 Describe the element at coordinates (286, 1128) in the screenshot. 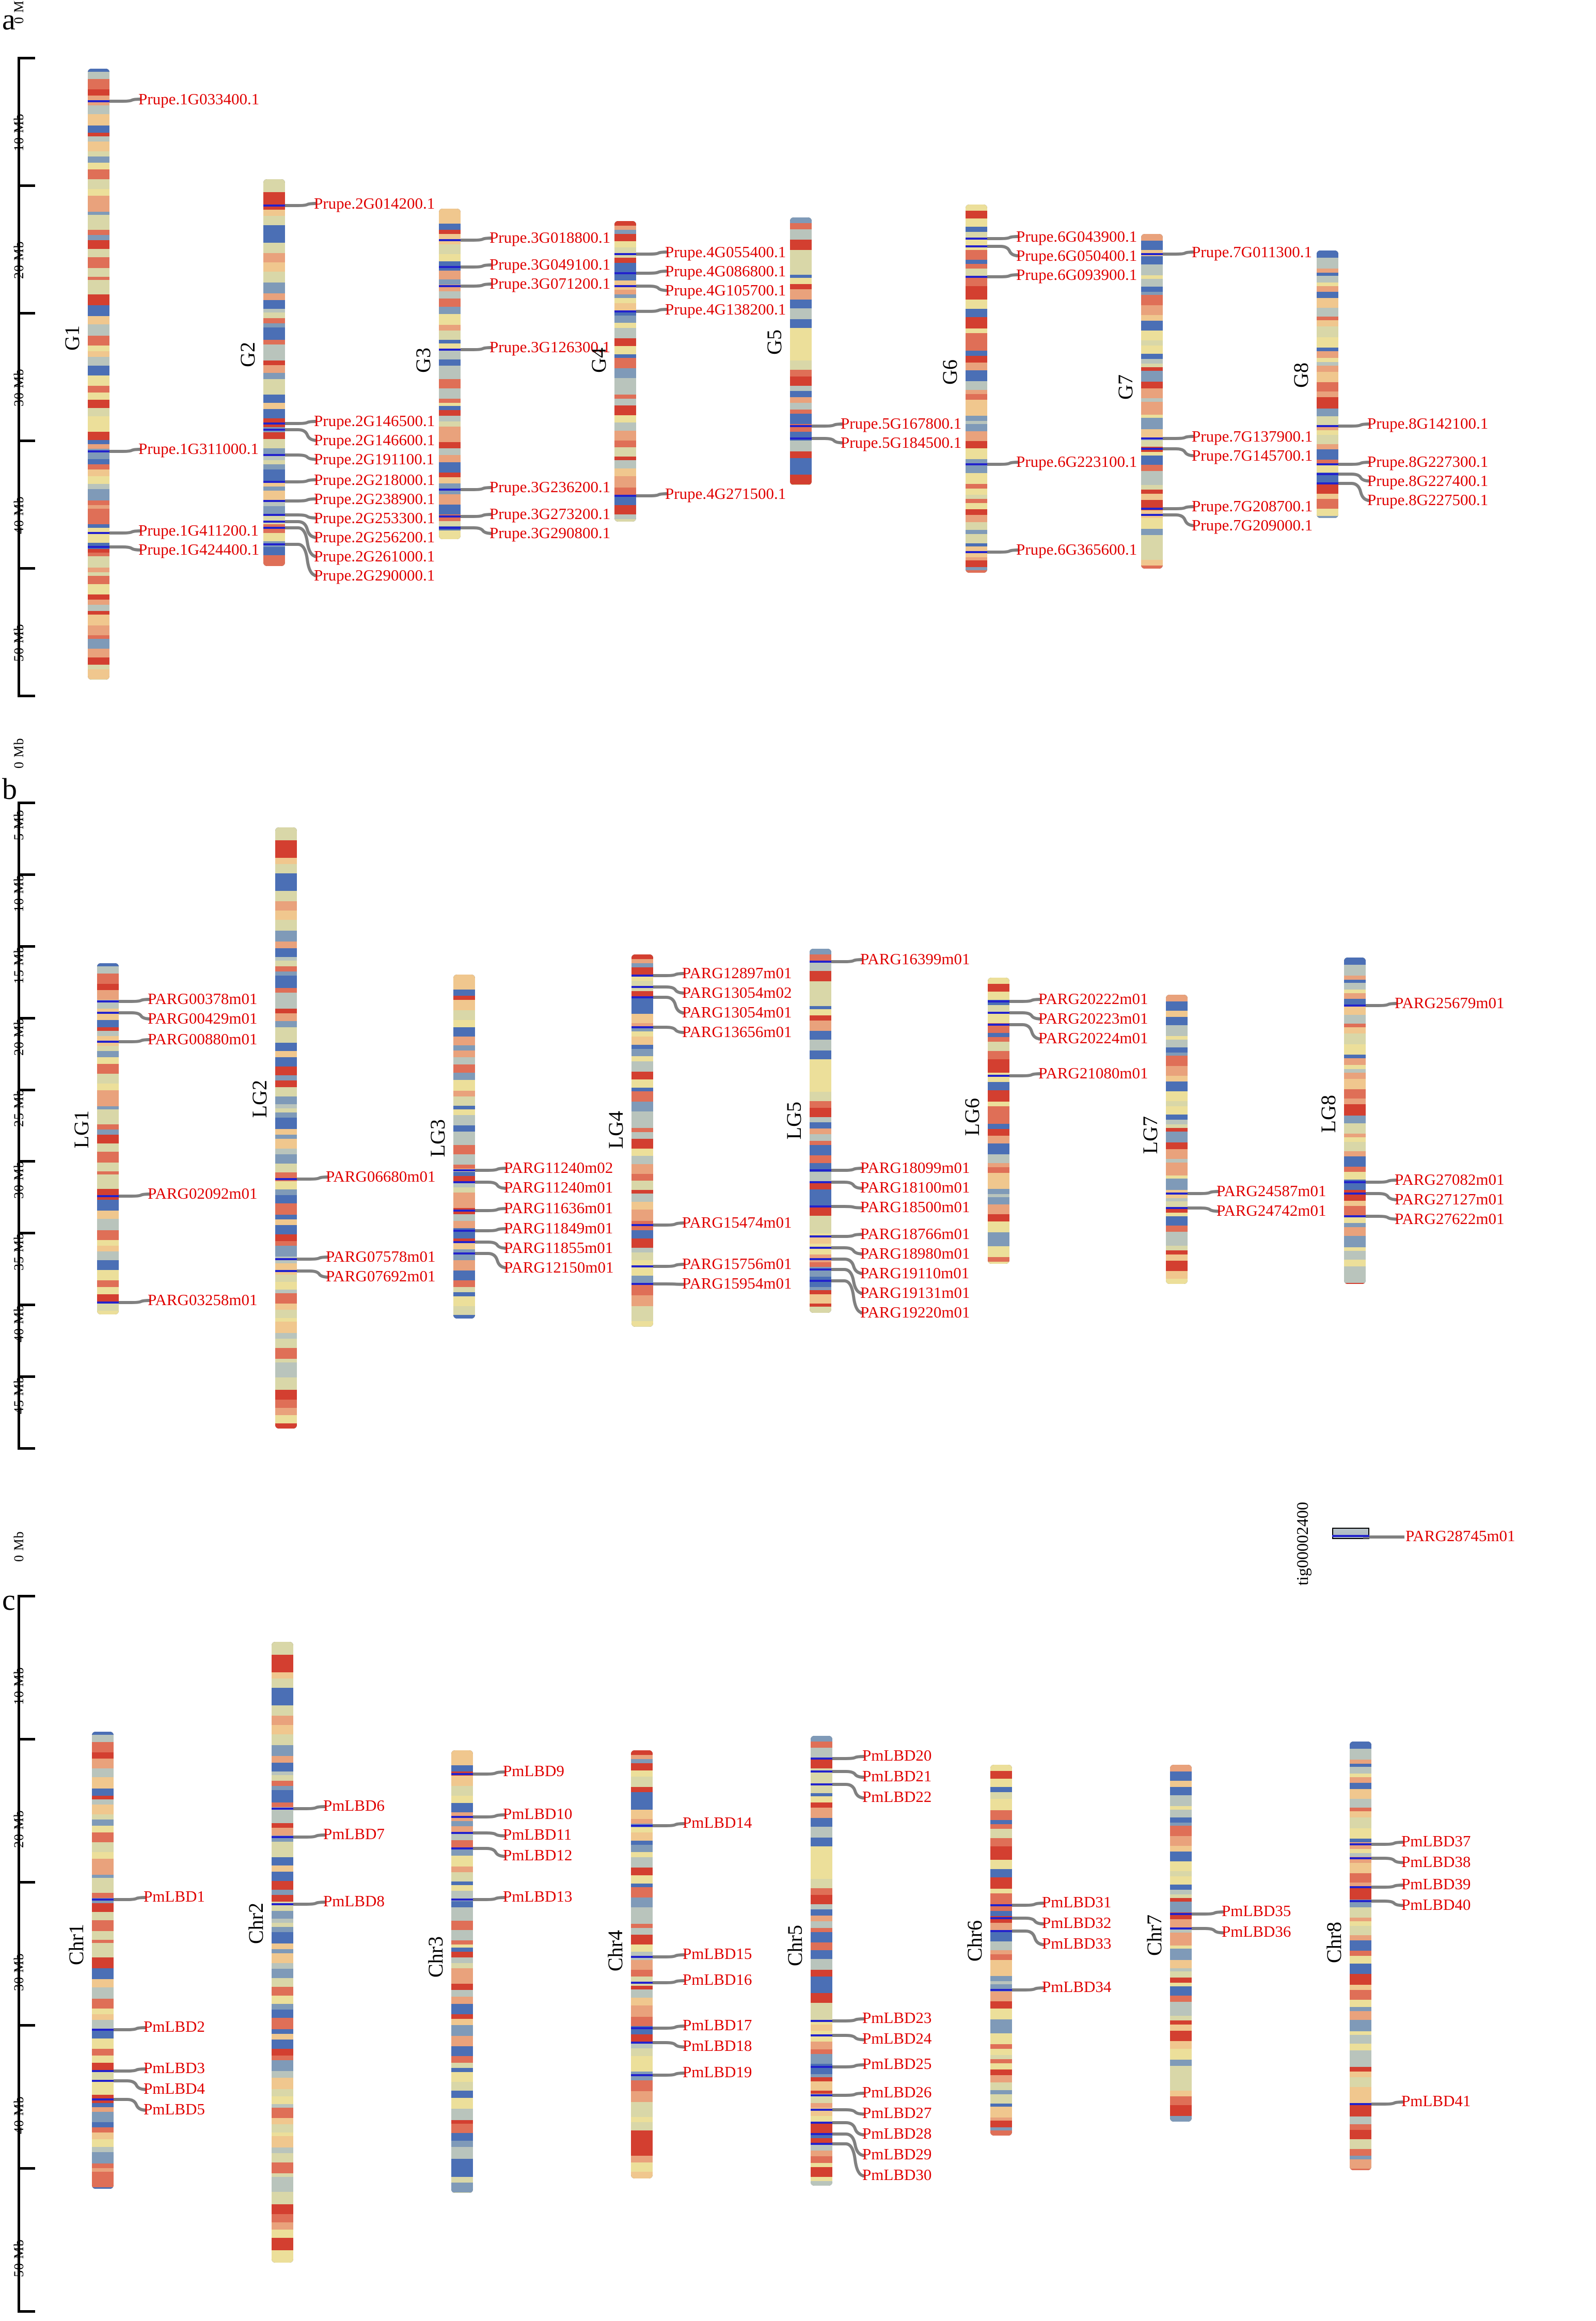

I see `chromosome-lg2` at that location.